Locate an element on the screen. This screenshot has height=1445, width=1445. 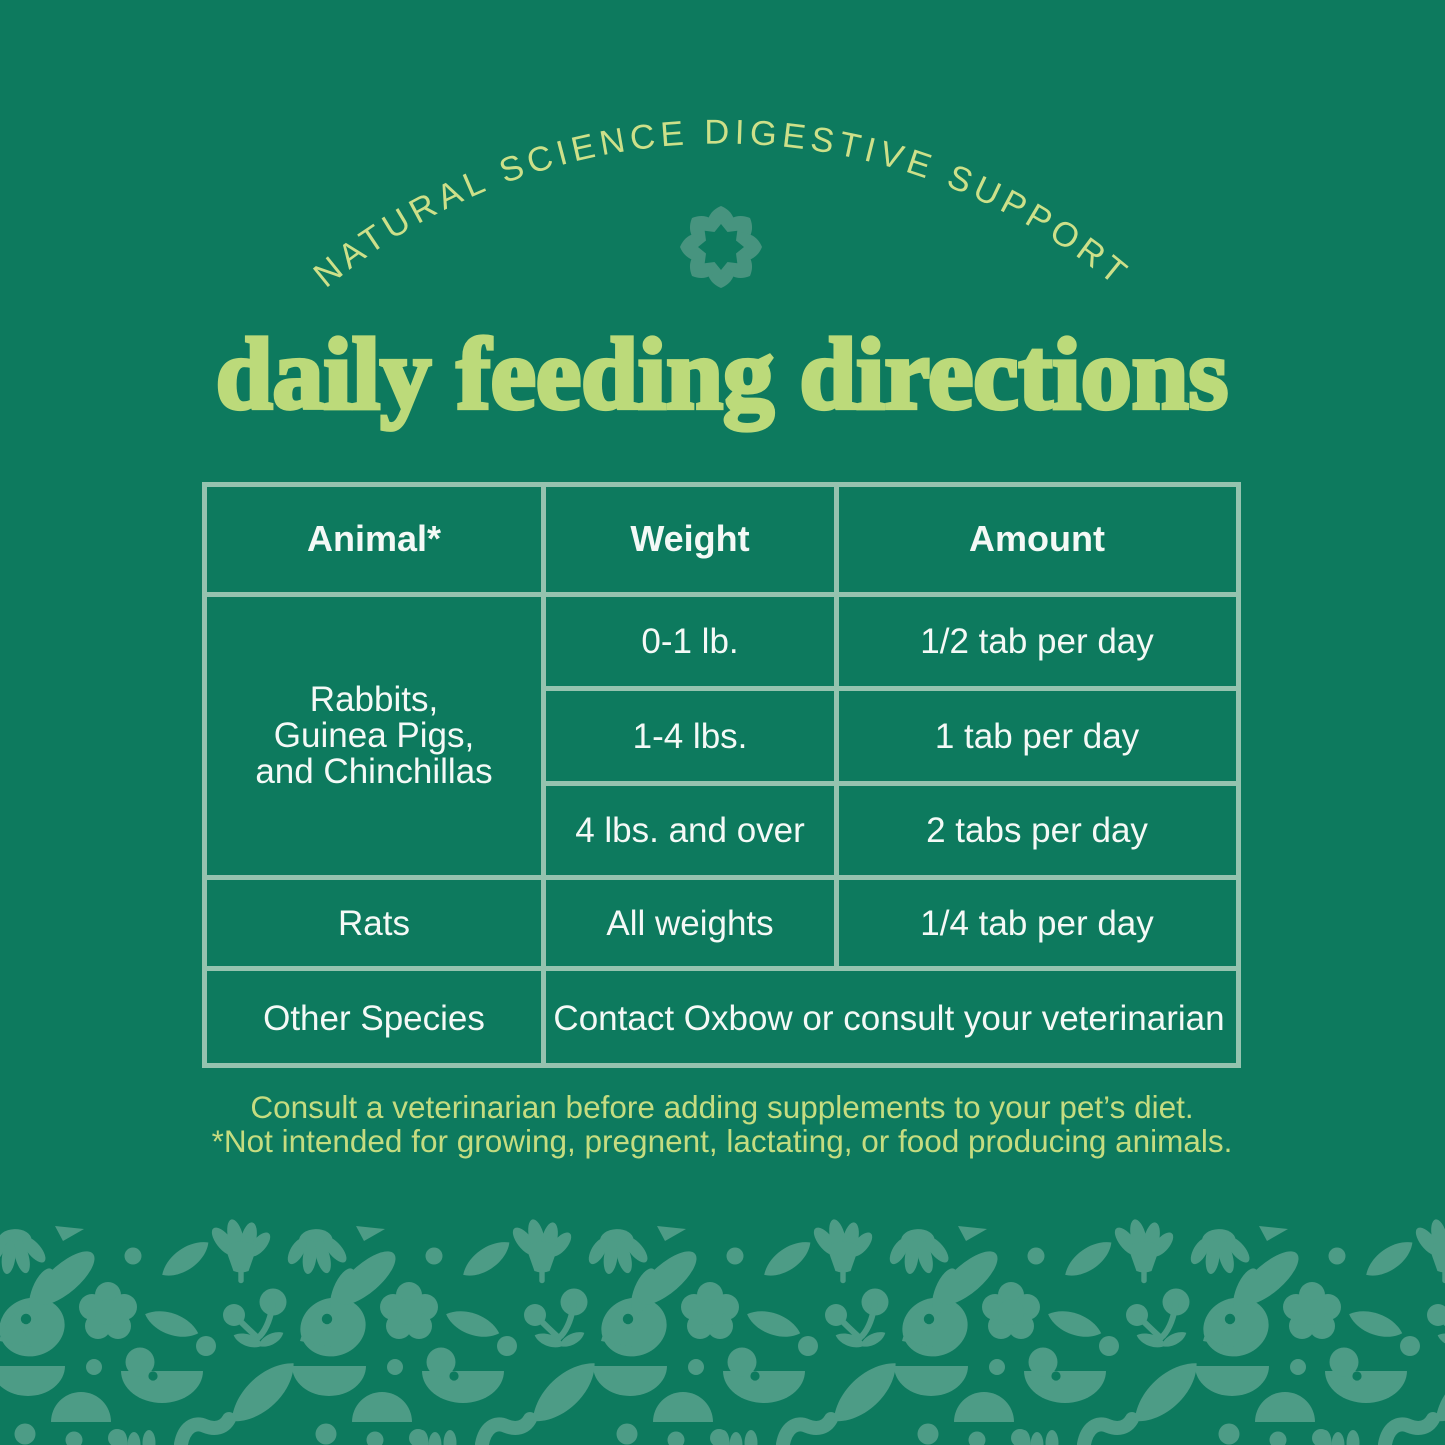
svg-text: Weight is located at coordinates (689, 538).